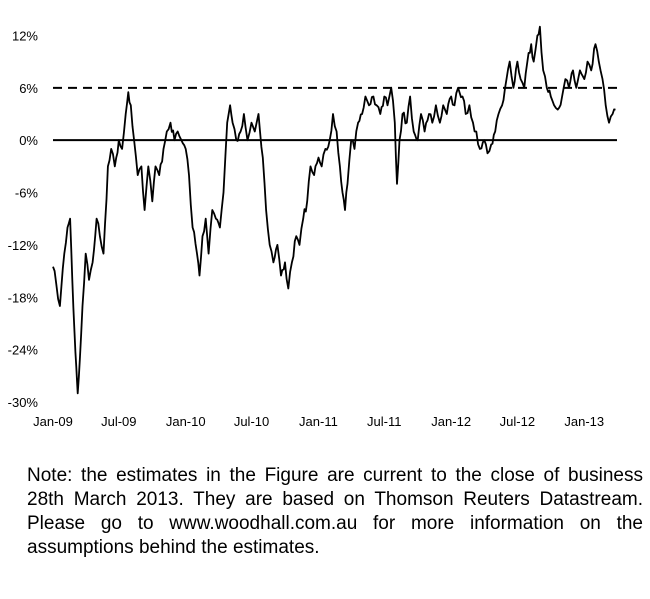 This screenshot has height=599, width=650. What do you see at coordinates (118, 421) in the screenshot?
I see `x-tick-label: Jul-09` at bounding box center [118, 421].